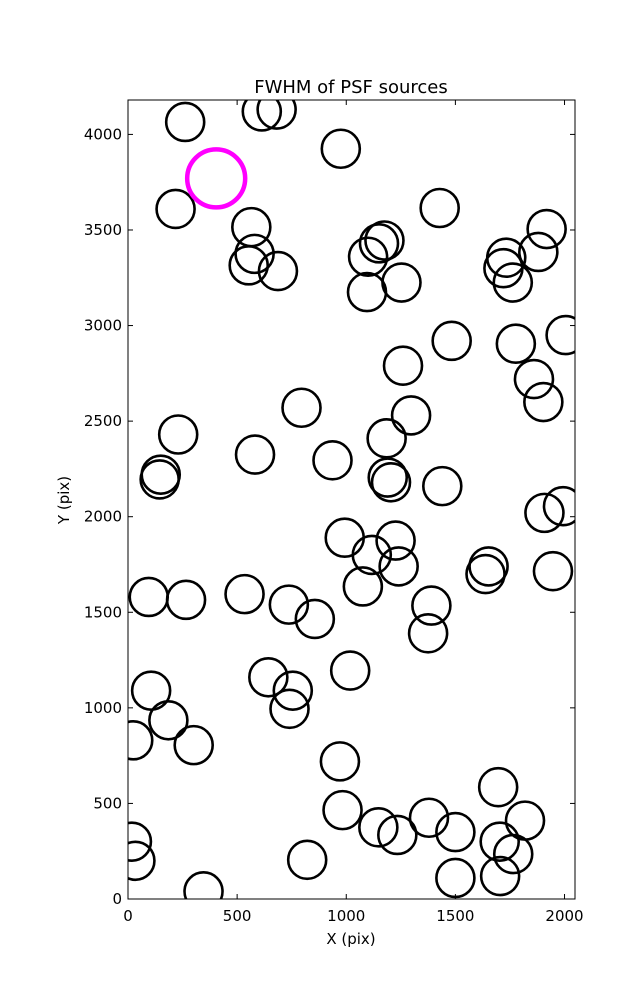 The image size is (637, 1000). Describe the element at coordinates (107, 803) in the screenshot. I see `y-tick-label: 500` at that location.